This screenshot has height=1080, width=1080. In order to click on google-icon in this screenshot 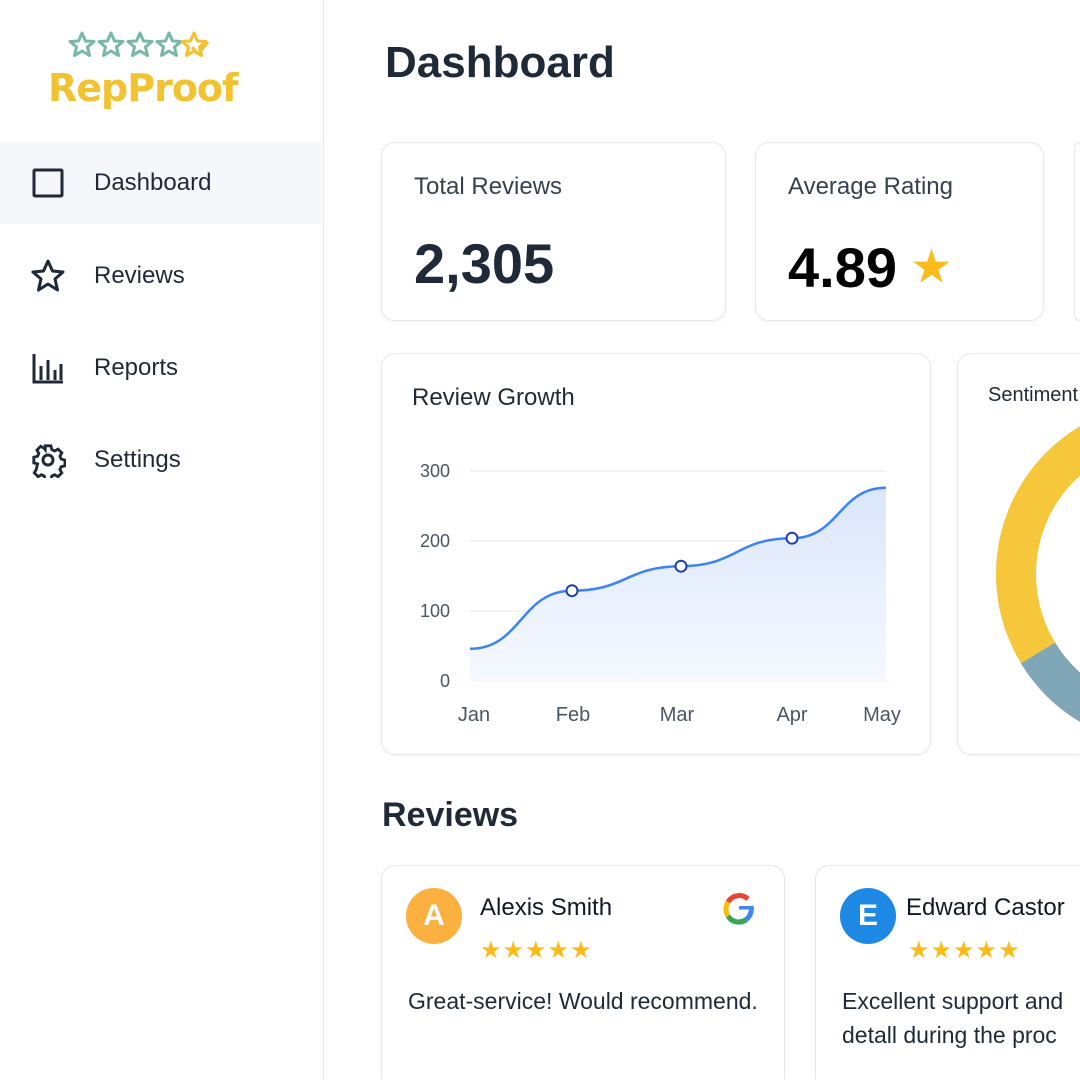, I will do `click(738, 909)`.